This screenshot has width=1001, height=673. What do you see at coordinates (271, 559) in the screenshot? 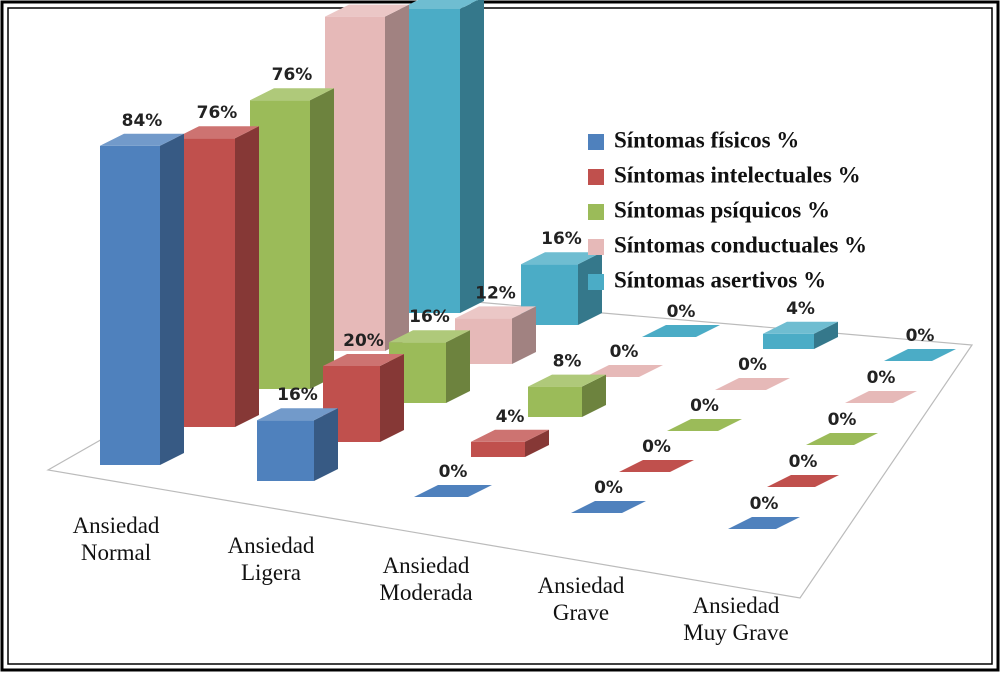
I see `category-label: Ansiedad Ligera` at bounding box center [271, 559].